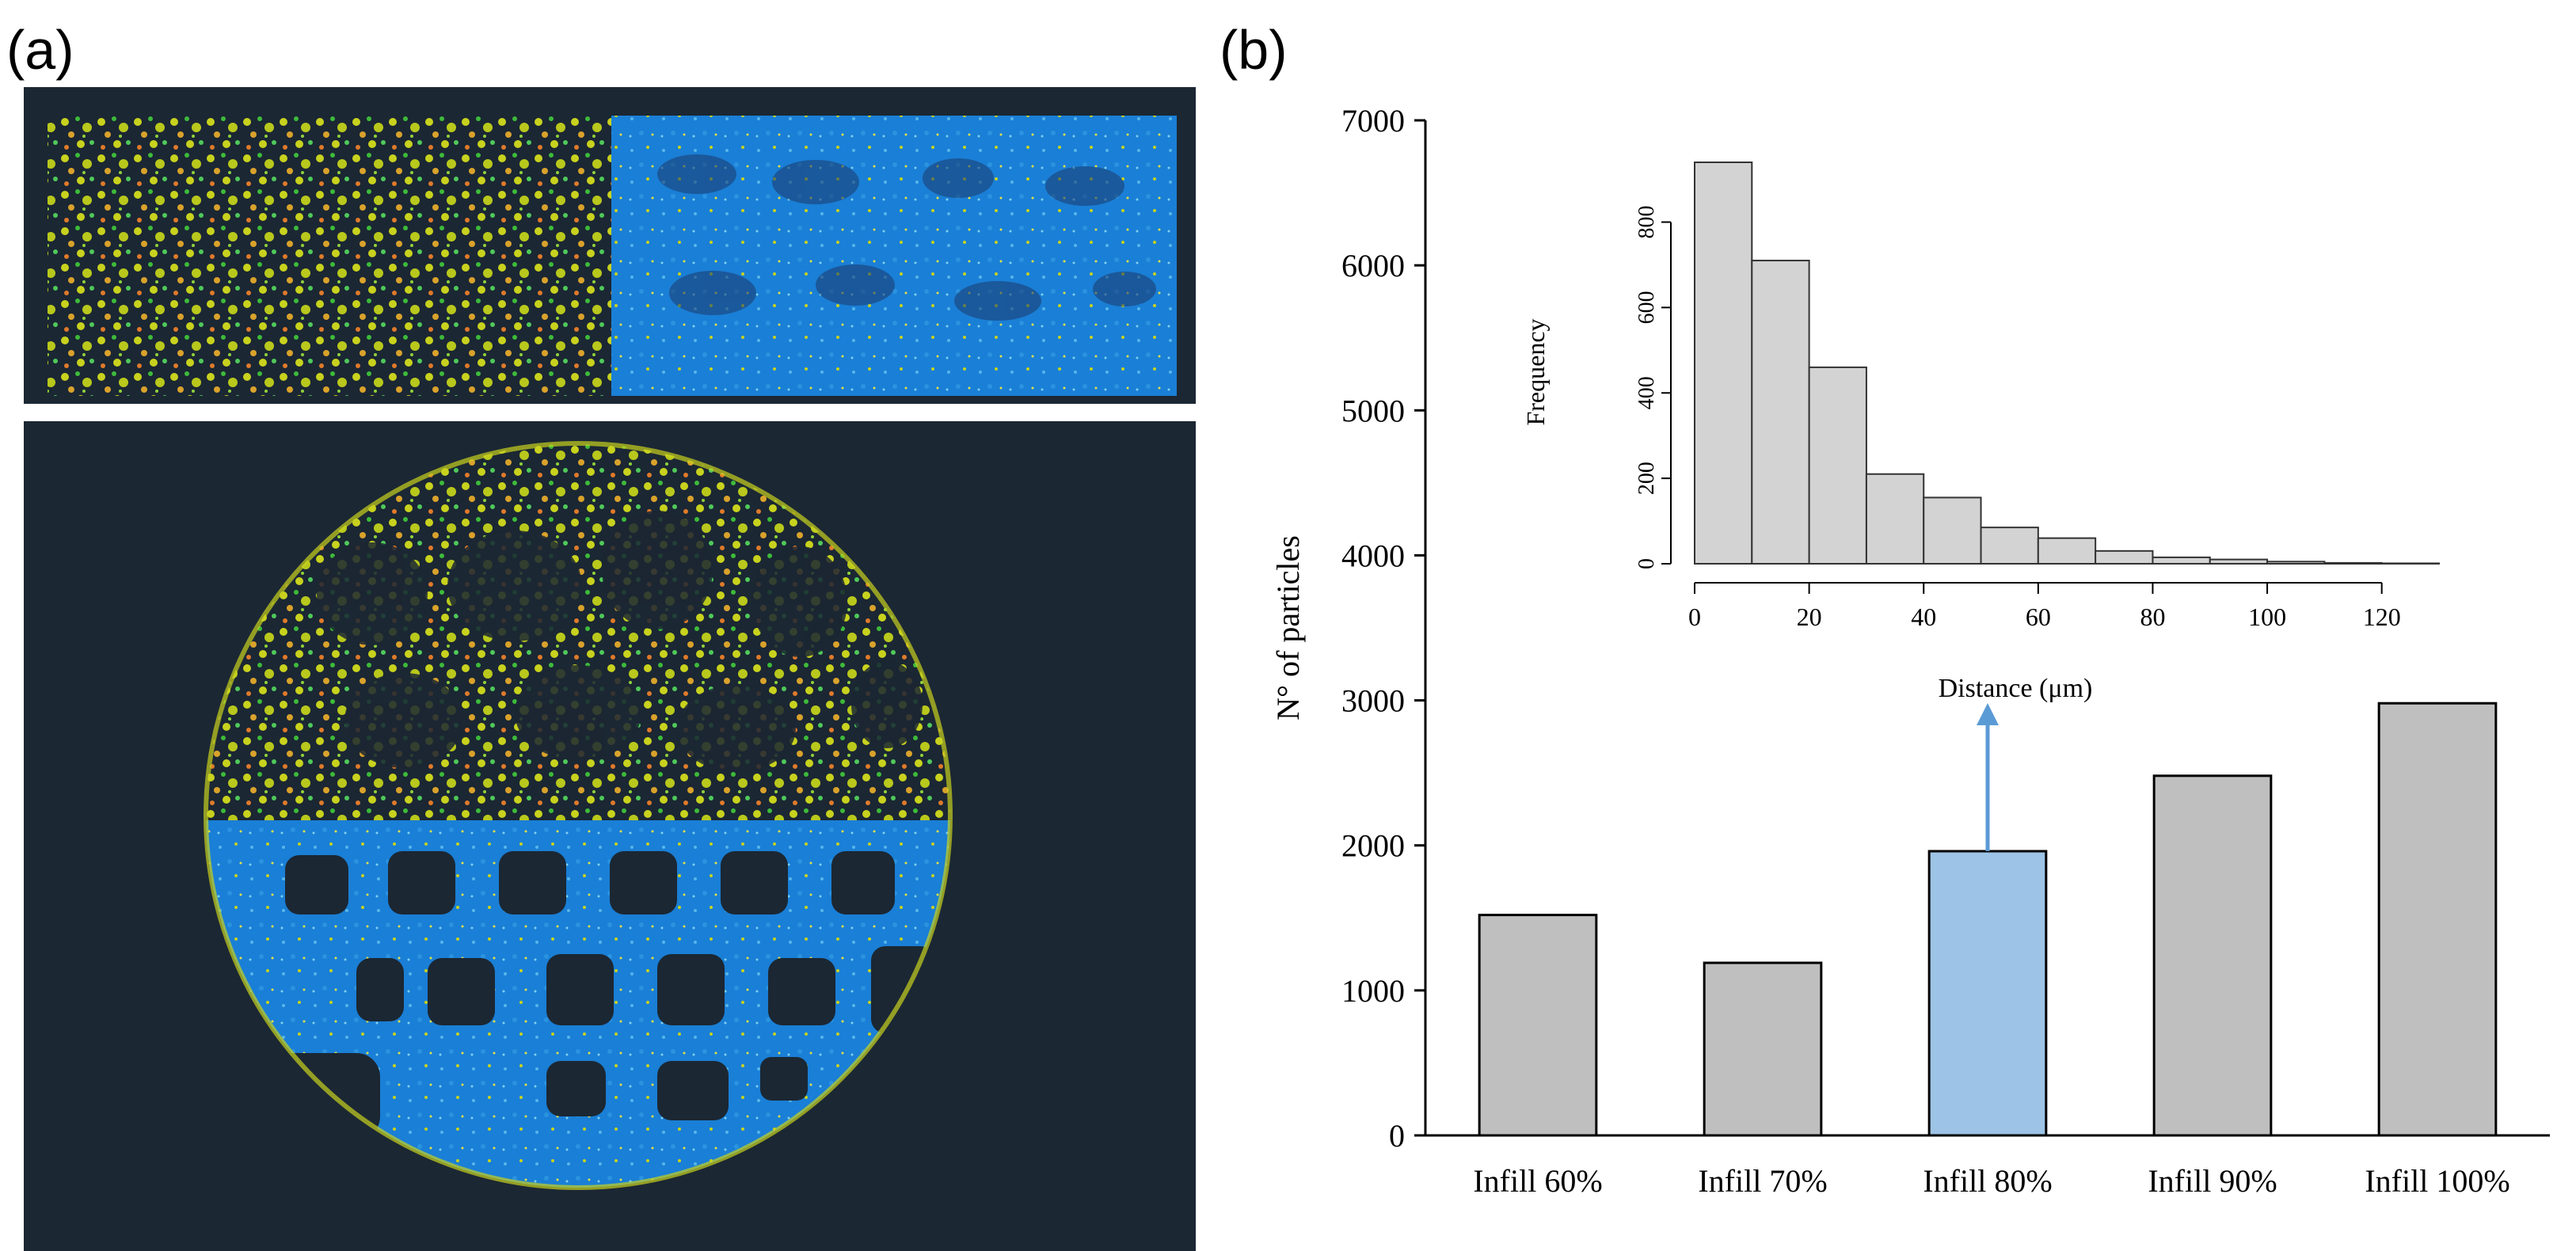 Image resolution: width=2576 pixels, height=1251 pixels. What do you see at coordinates (2152, 617) in the screenshot?
I see `inset-x-tick-label: 80` at bounding box center [2152, 617].